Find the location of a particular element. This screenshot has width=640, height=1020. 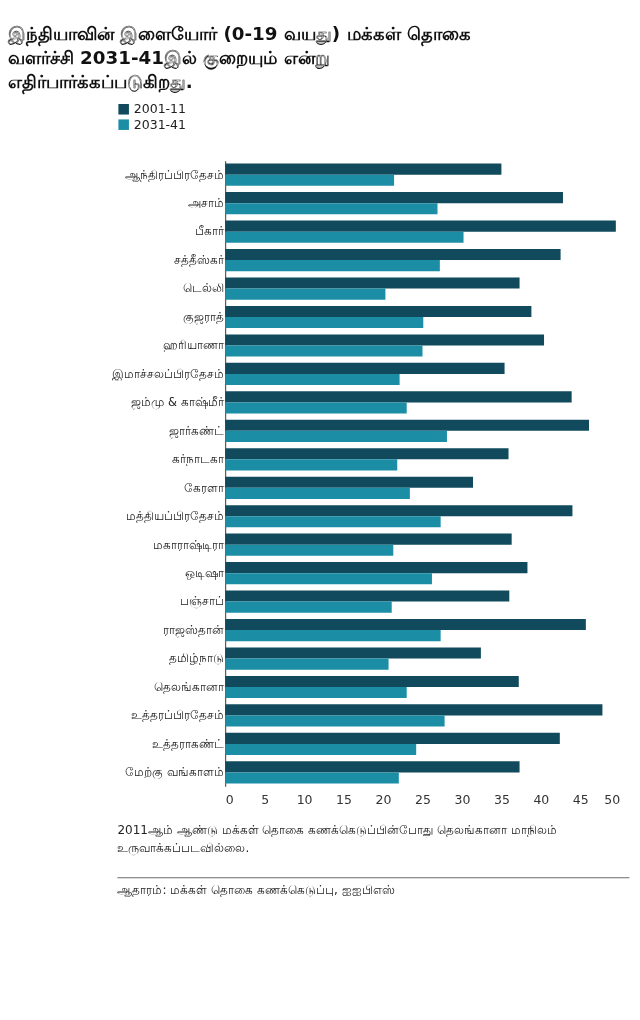

y-tick-label: பஞ்சாப் is located at coordinates (201, 602).